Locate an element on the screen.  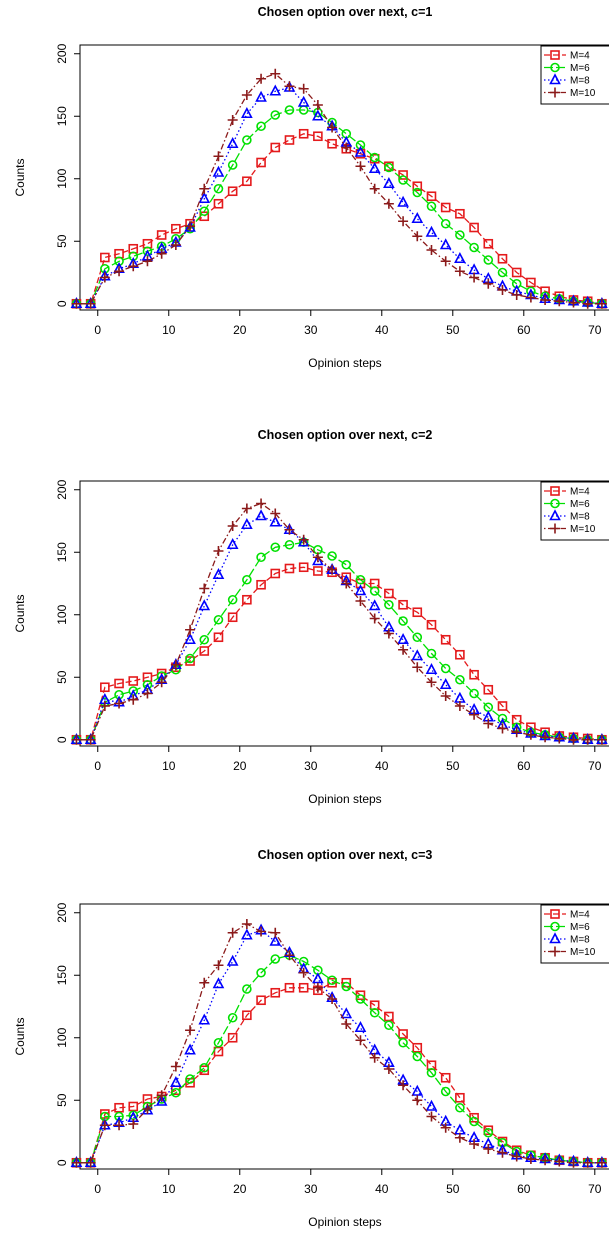
series-m6 is located at coordinates (339, 641).